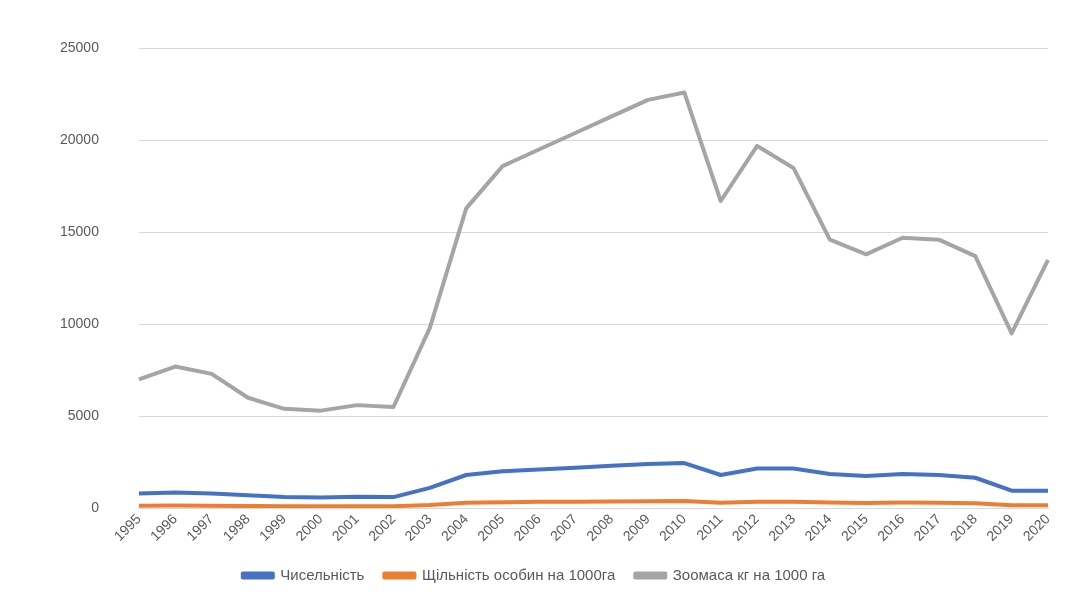 This screenshot has width=1068, height=603. I want to click on y-tick-label: 10000, so click(79, 323).